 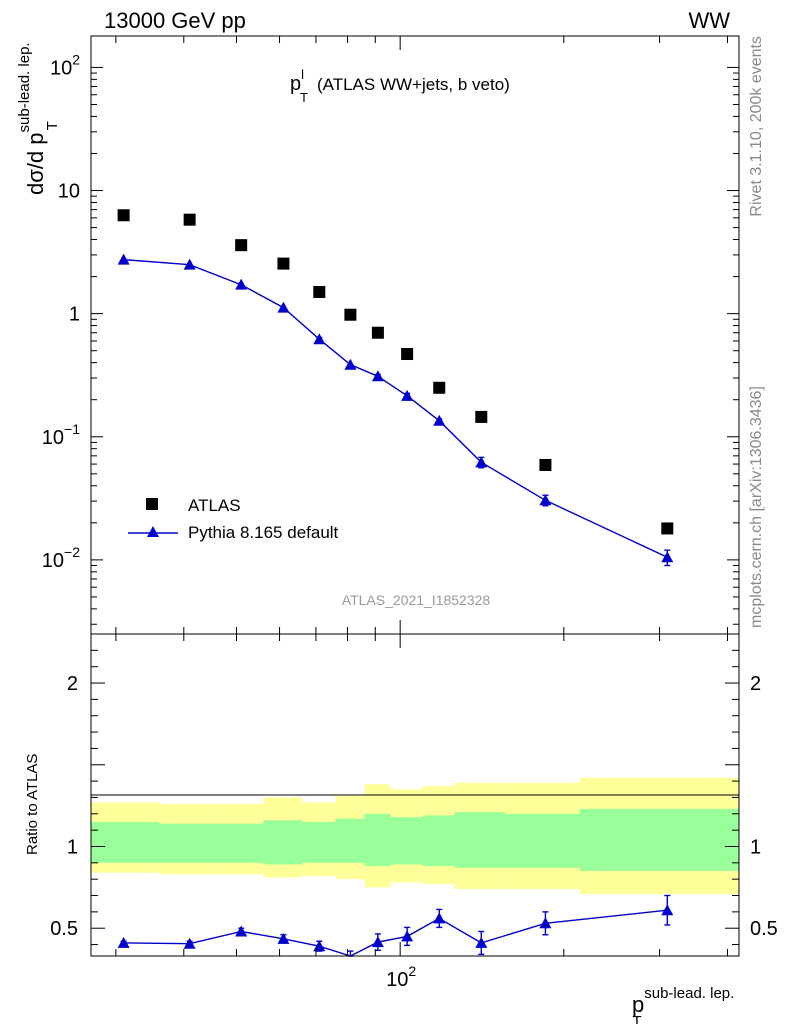 I want to click on ratio-pythia-line, so click(x=395, y=933).